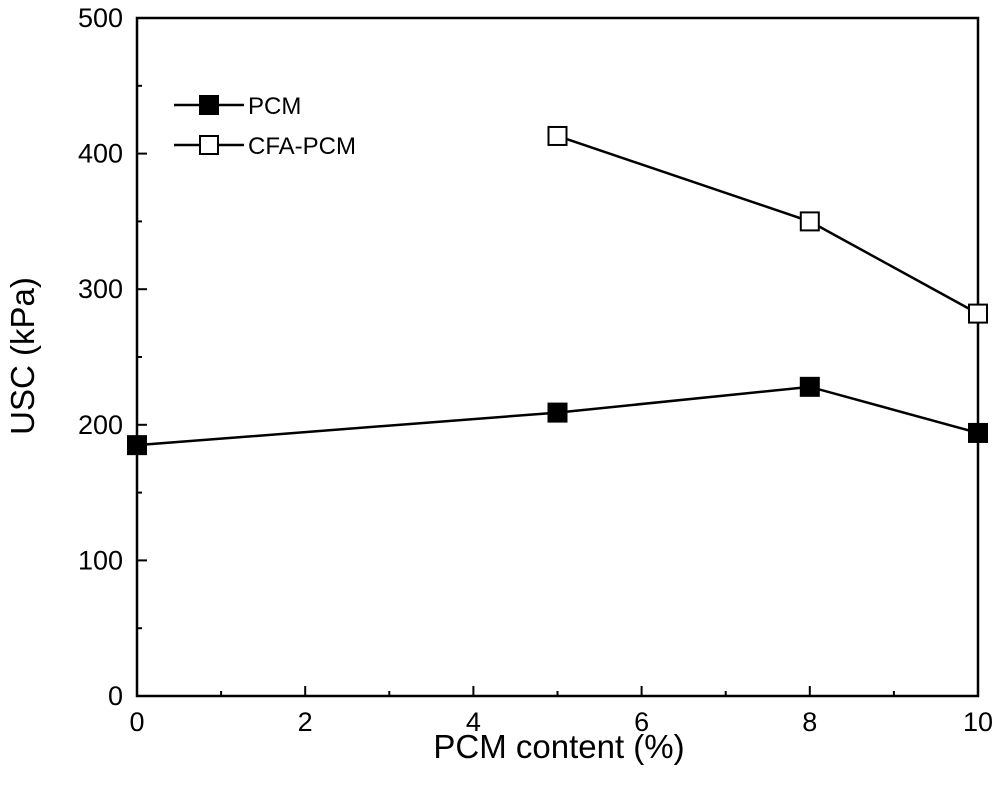  What do you see at coordinates (809, 722) in the screenshot?
I see `x-tick-label: 8` at bounding box center [809, 722].